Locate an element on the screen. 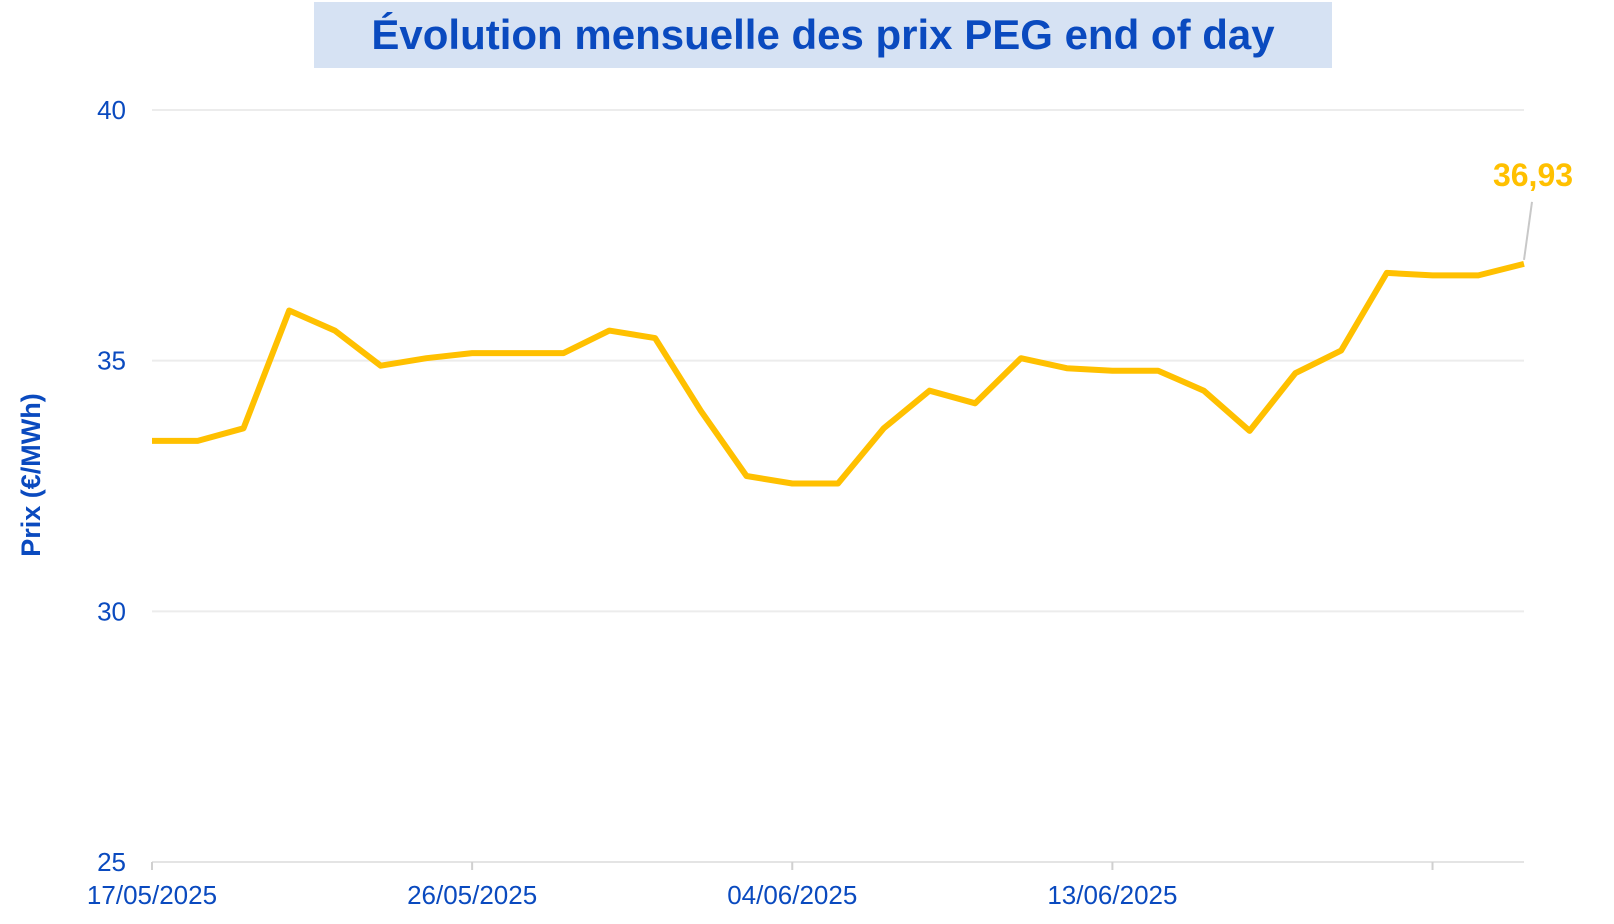  annotation-label: 36,93 is located at coordinates (1533, 175).